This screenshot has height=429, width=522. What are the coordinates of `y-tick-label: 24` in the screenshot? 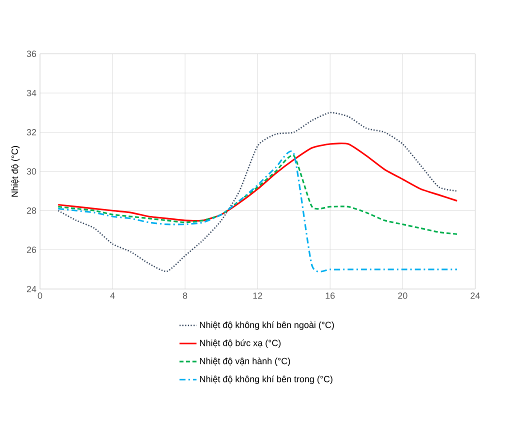 It's located at (31, 289).